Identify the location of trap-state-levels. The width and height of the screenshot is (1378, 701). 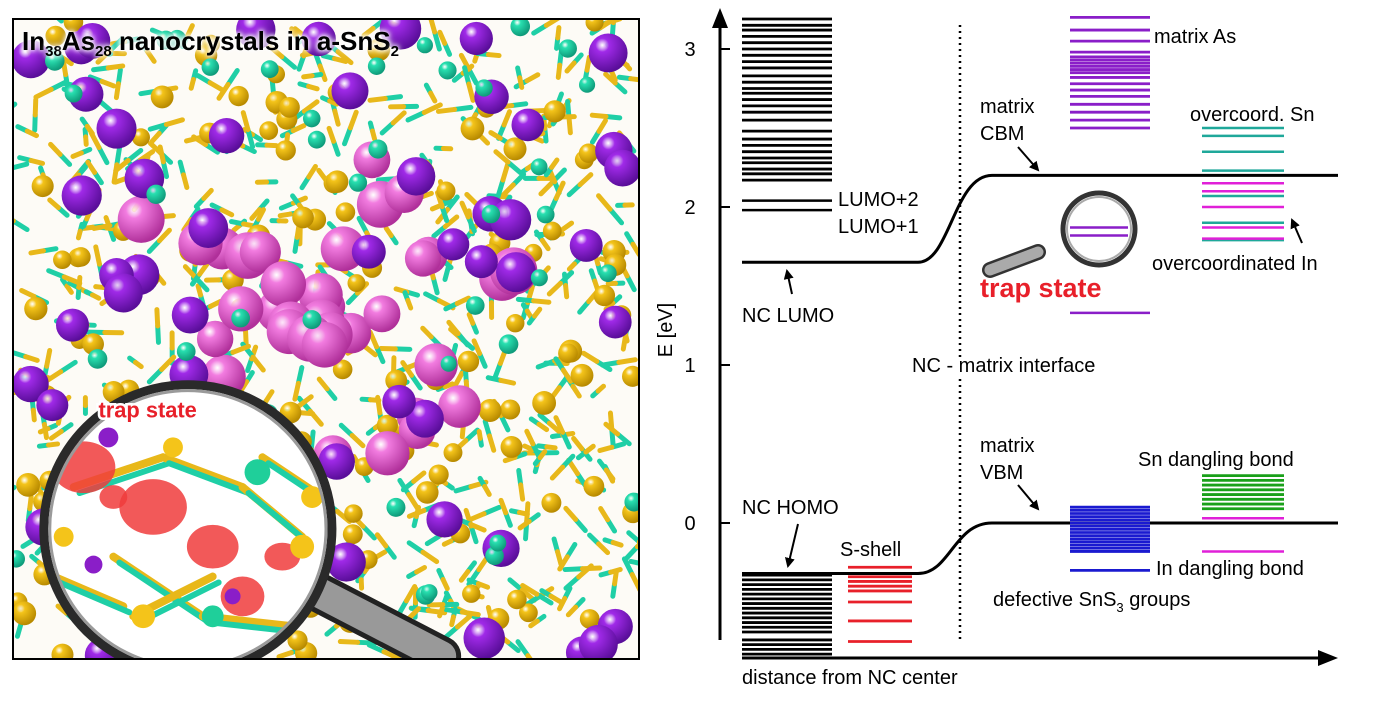
(1099, 231).